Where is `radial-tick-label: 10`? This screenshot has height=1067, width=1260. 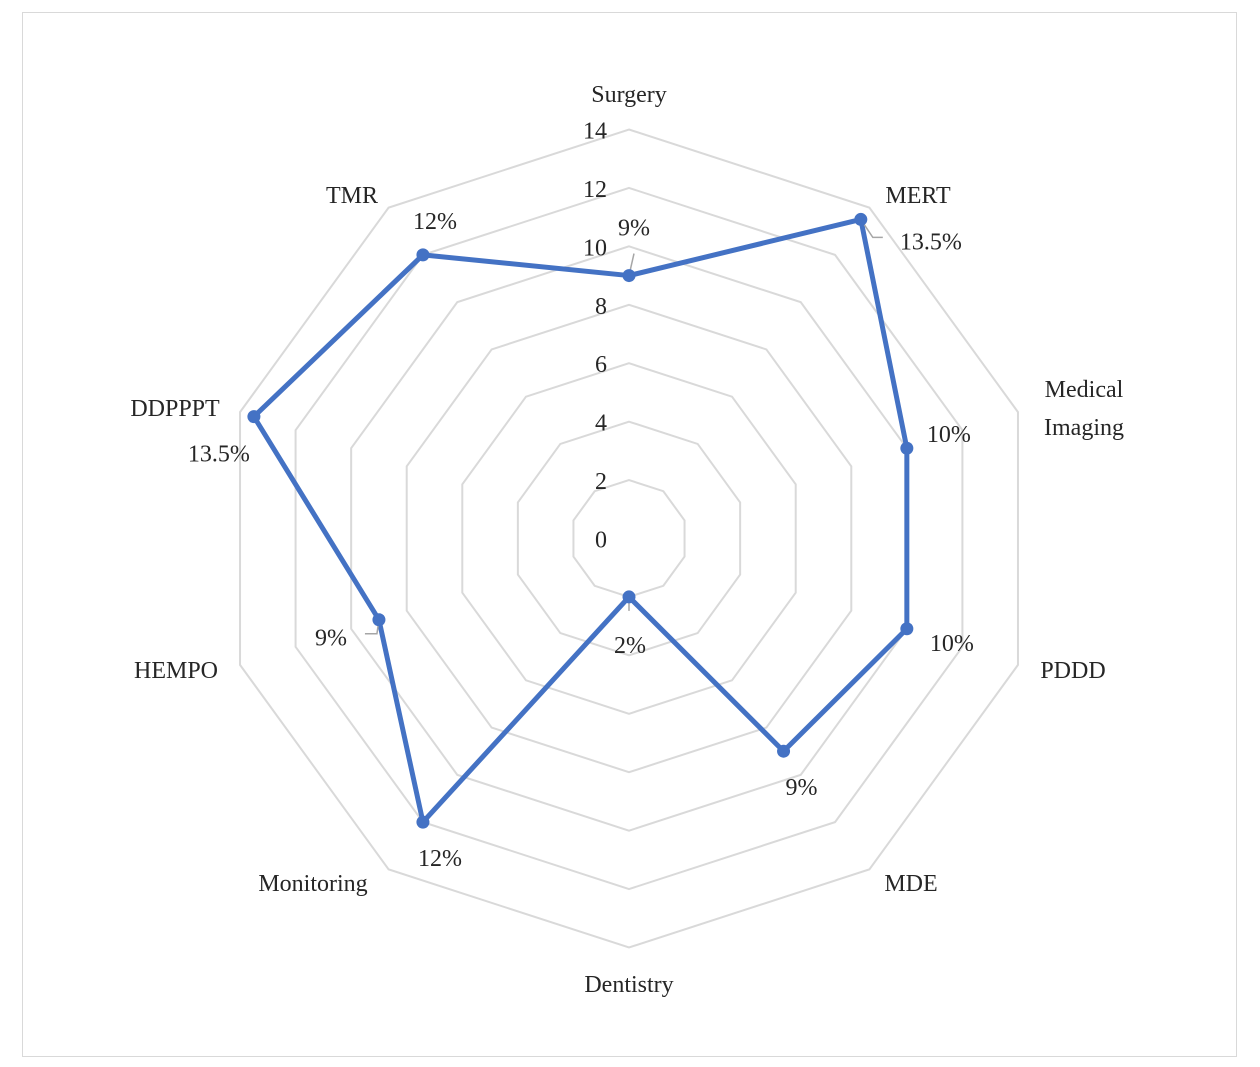 radial-tick-label: 10 is located at coordinates (595, 248).